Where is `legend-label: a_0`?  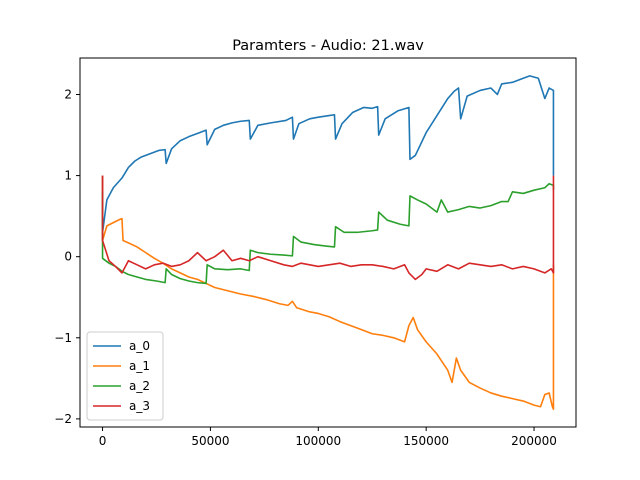
legend-label: a_0 is located at coordinates (139, 346).